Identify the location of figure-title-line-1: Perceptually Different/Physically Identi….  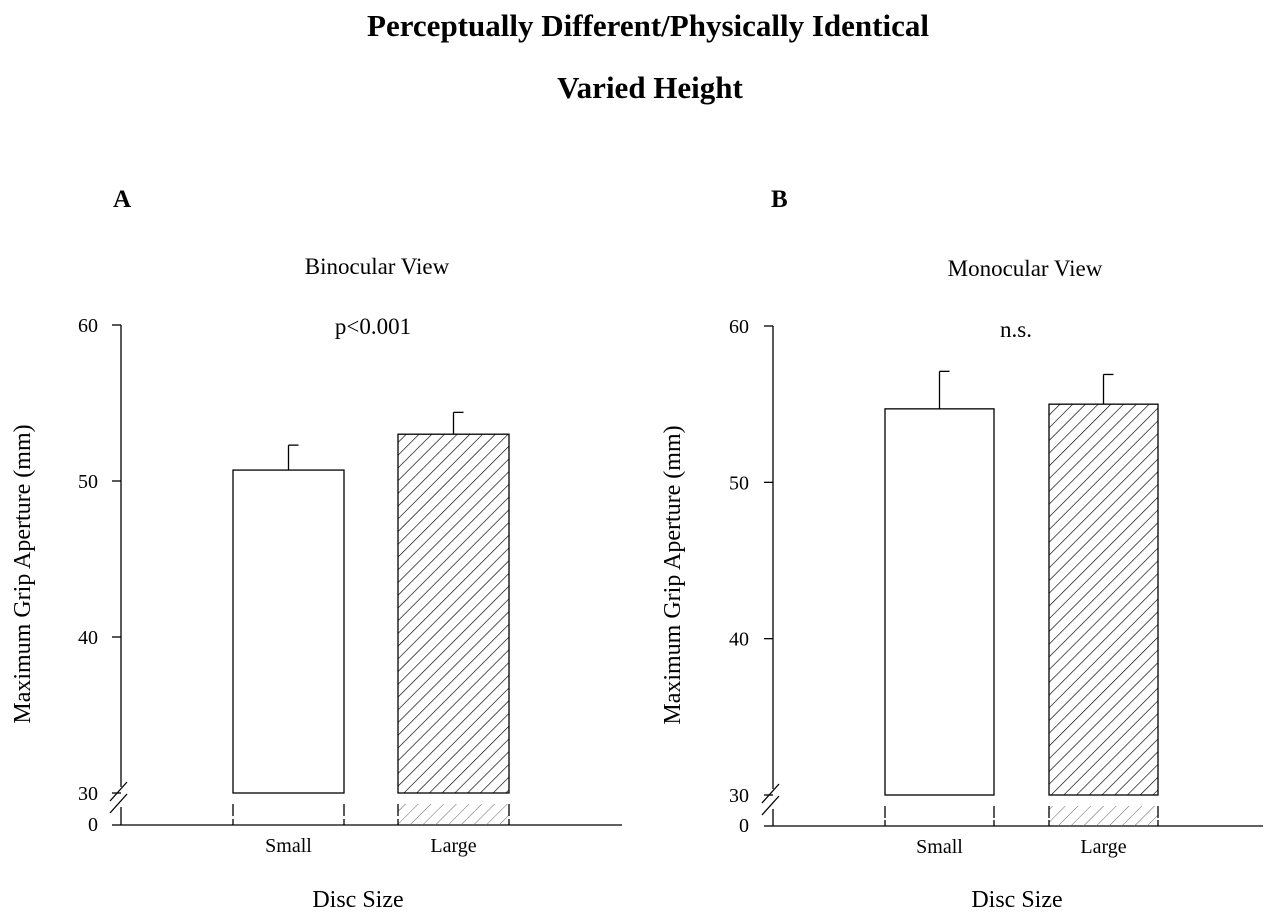
(648, 25).